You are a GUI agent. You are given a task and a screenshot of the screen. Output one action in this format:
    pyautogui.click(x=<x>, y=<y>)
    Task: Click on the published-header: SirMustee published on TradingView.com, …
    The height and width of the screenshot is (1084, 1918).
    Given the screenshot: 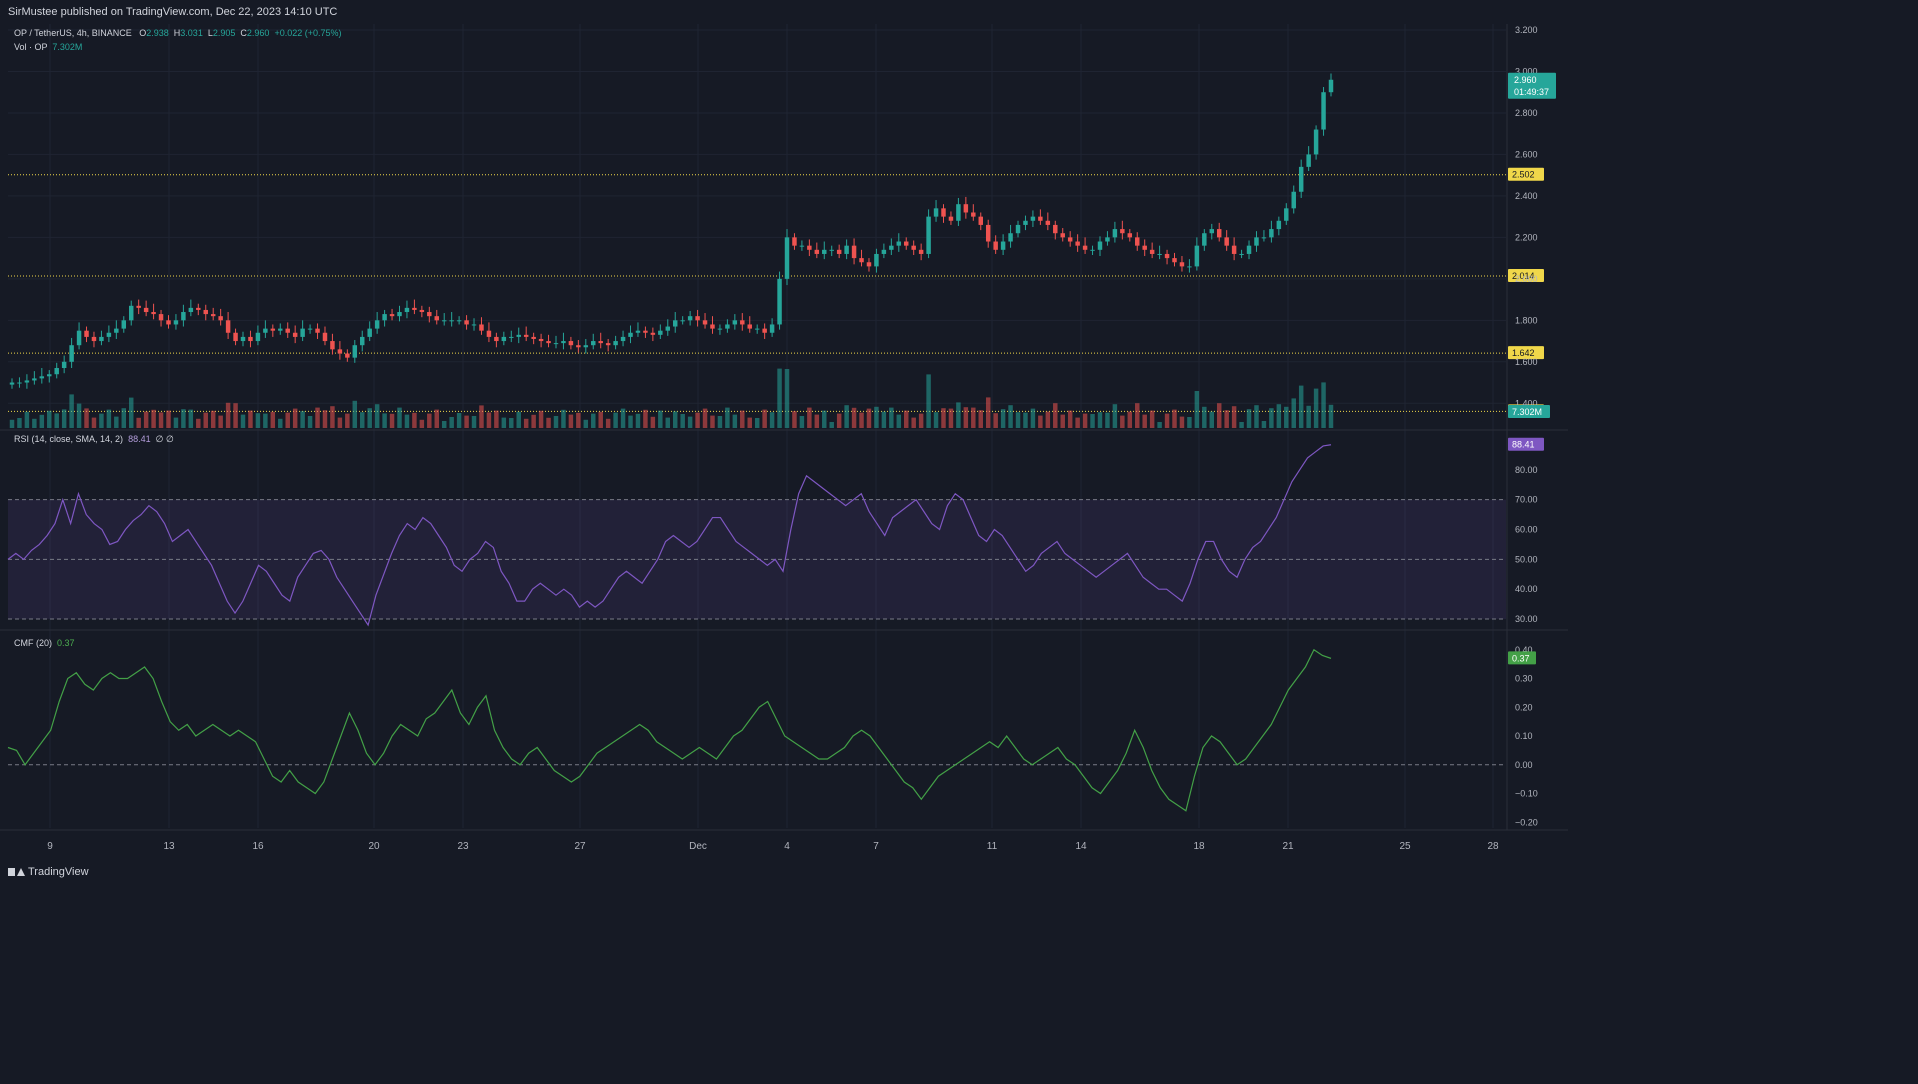 What is the action you would take?
    pyautogui.click(x=788, y=12)
    